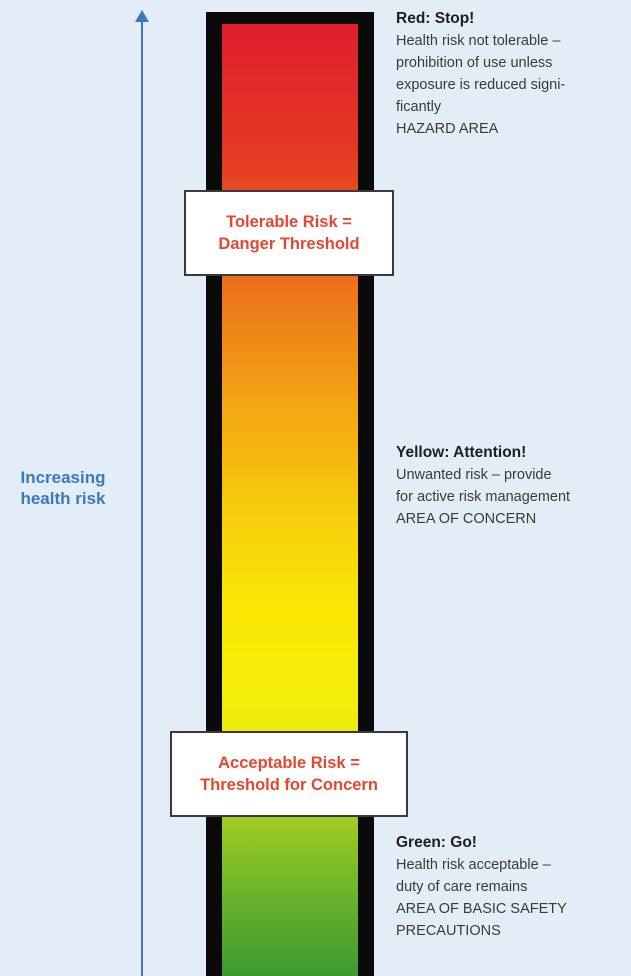 This screenshot has height=976, width=631. Describe the element at coordinates (466, 519) in the screenshot. I see `zone-yellow-area: AREA OF CONCERN` at that location.